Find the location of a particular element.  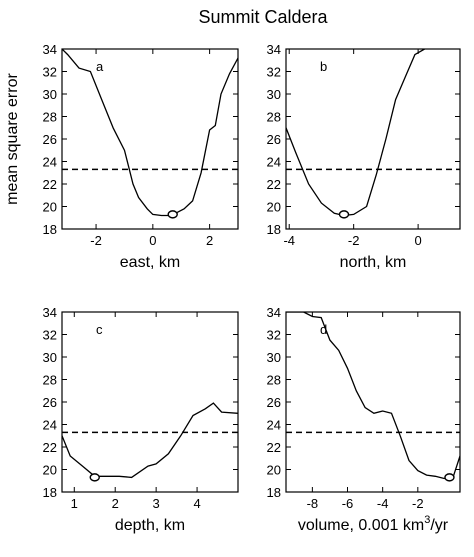

x-axis-label-main: north, km is located at coordinates (373, 262).